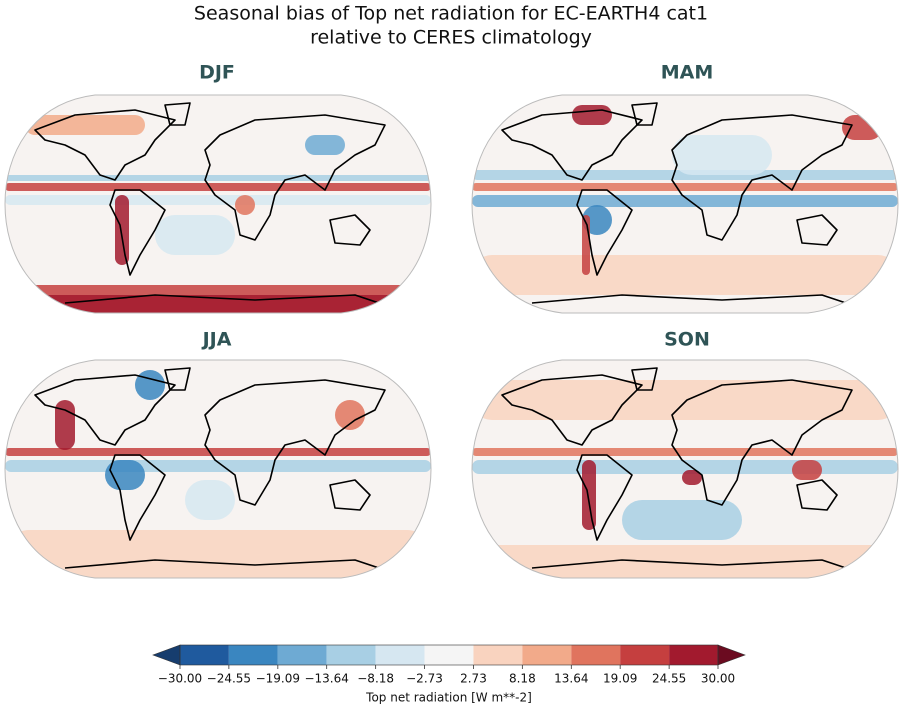 Image resolution: width=902 pixels, height=711 pixels. I want to click on colorbar-under, so click(166, 655).